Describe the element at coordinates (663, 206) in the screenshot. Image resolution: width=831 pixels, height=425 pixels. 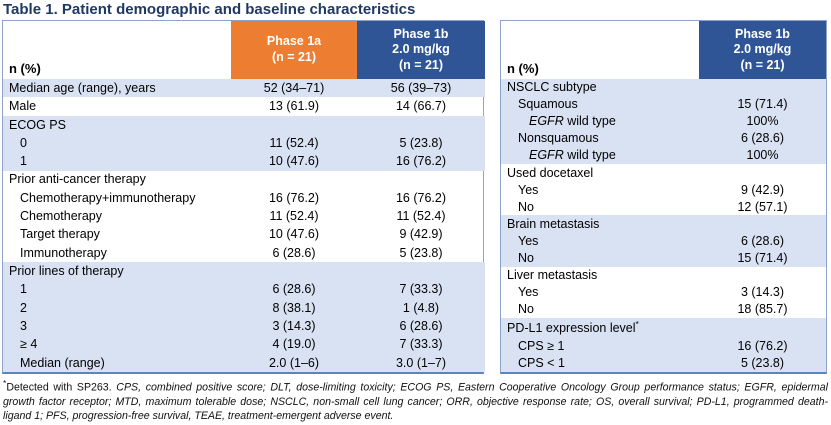
I see `table-row: No 12 (57.1)` at that location.